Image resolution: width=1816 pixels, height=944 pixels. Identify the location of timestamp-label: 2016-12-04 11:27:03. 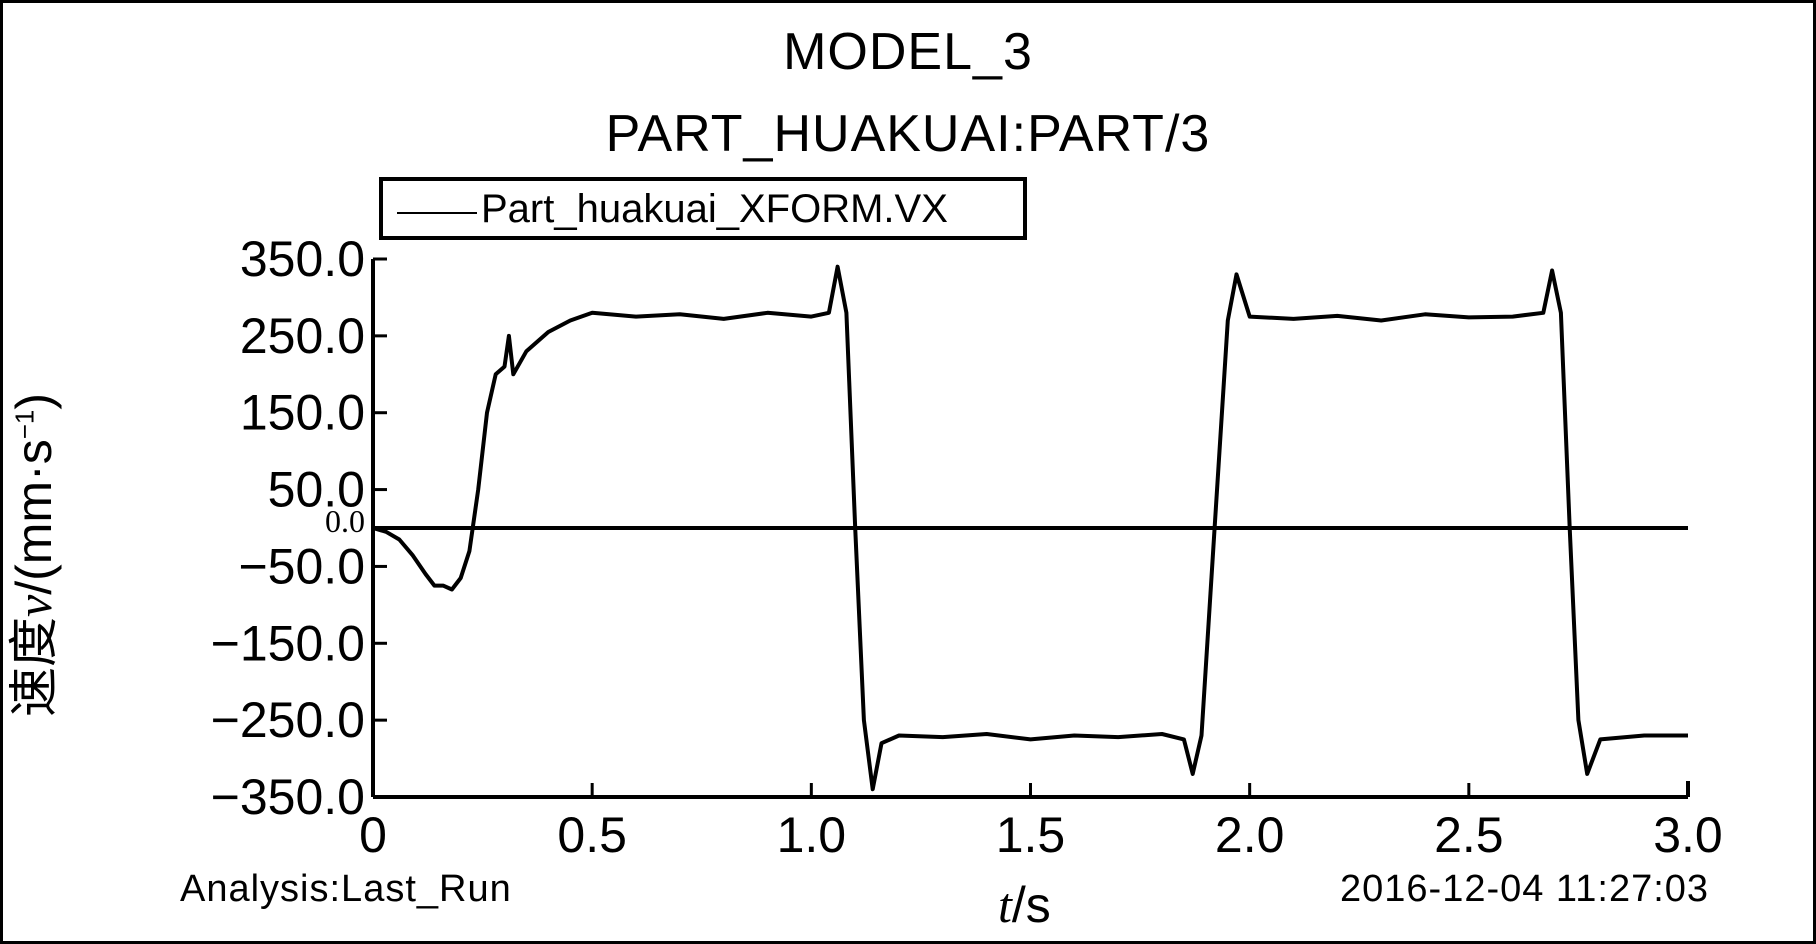
(1525, 889).